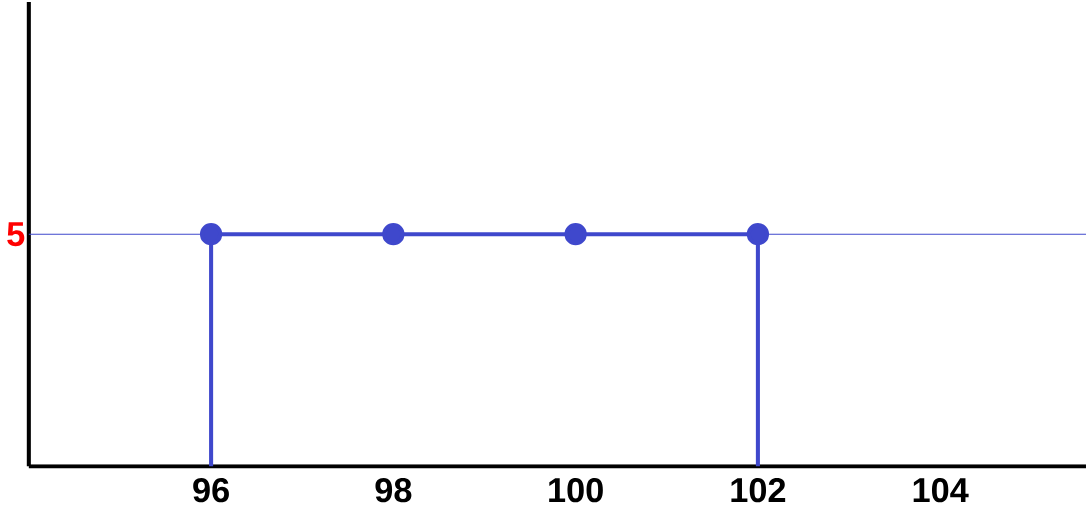 Image resolution: width=1088 pixels, height=506 pixels. I want to click on text: 5, so click(16, 234).